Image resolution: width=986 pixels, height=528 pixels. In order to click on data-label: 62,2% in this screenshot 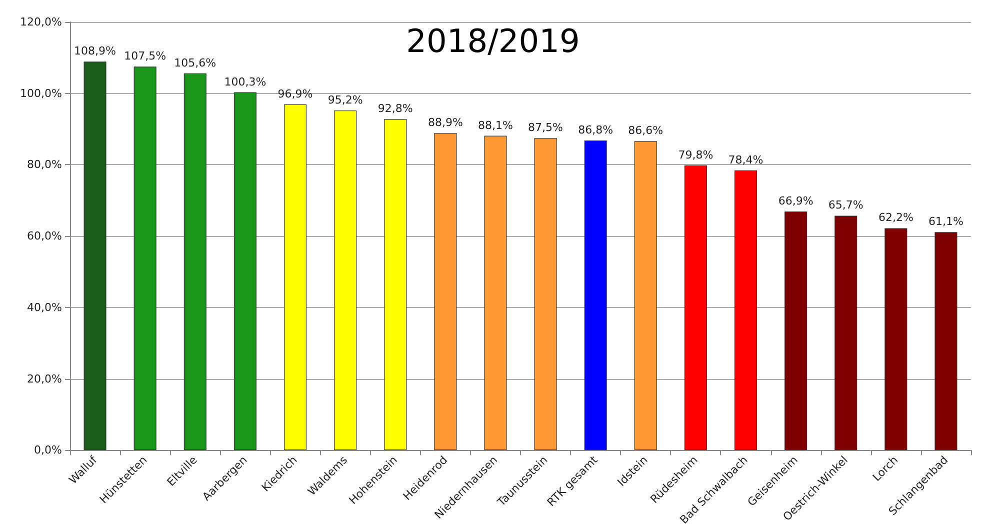, I will do `click(896, 217)`.